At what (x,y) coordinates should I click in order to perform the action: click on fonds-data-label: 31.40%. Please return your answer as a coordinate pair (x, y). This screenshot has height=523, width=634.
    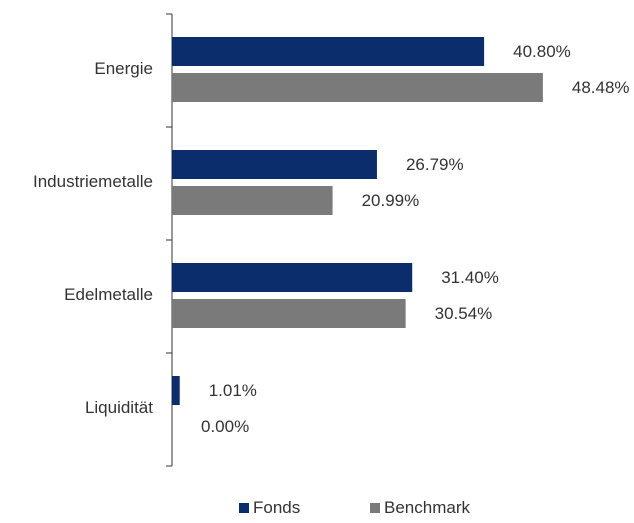
    Looking at the image, I should click on (470, 277).